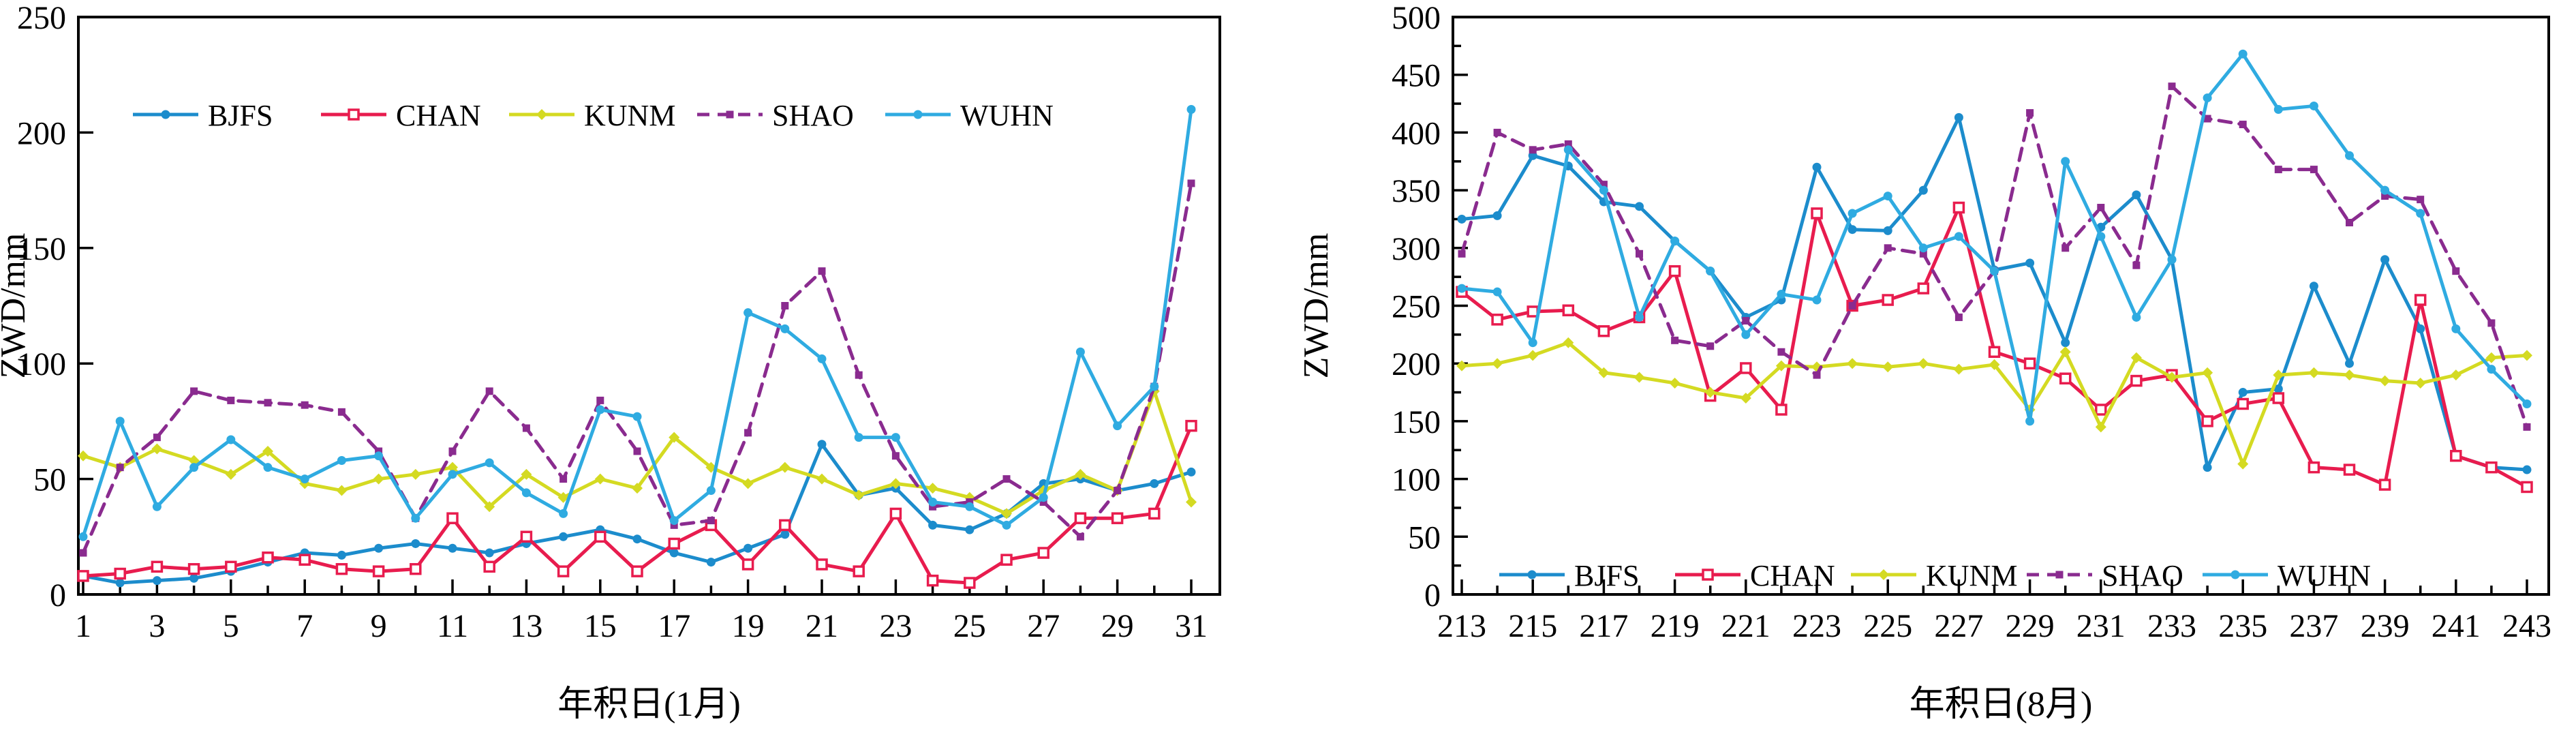  I want to click on y-tick-label: 100, so click(41, 364).